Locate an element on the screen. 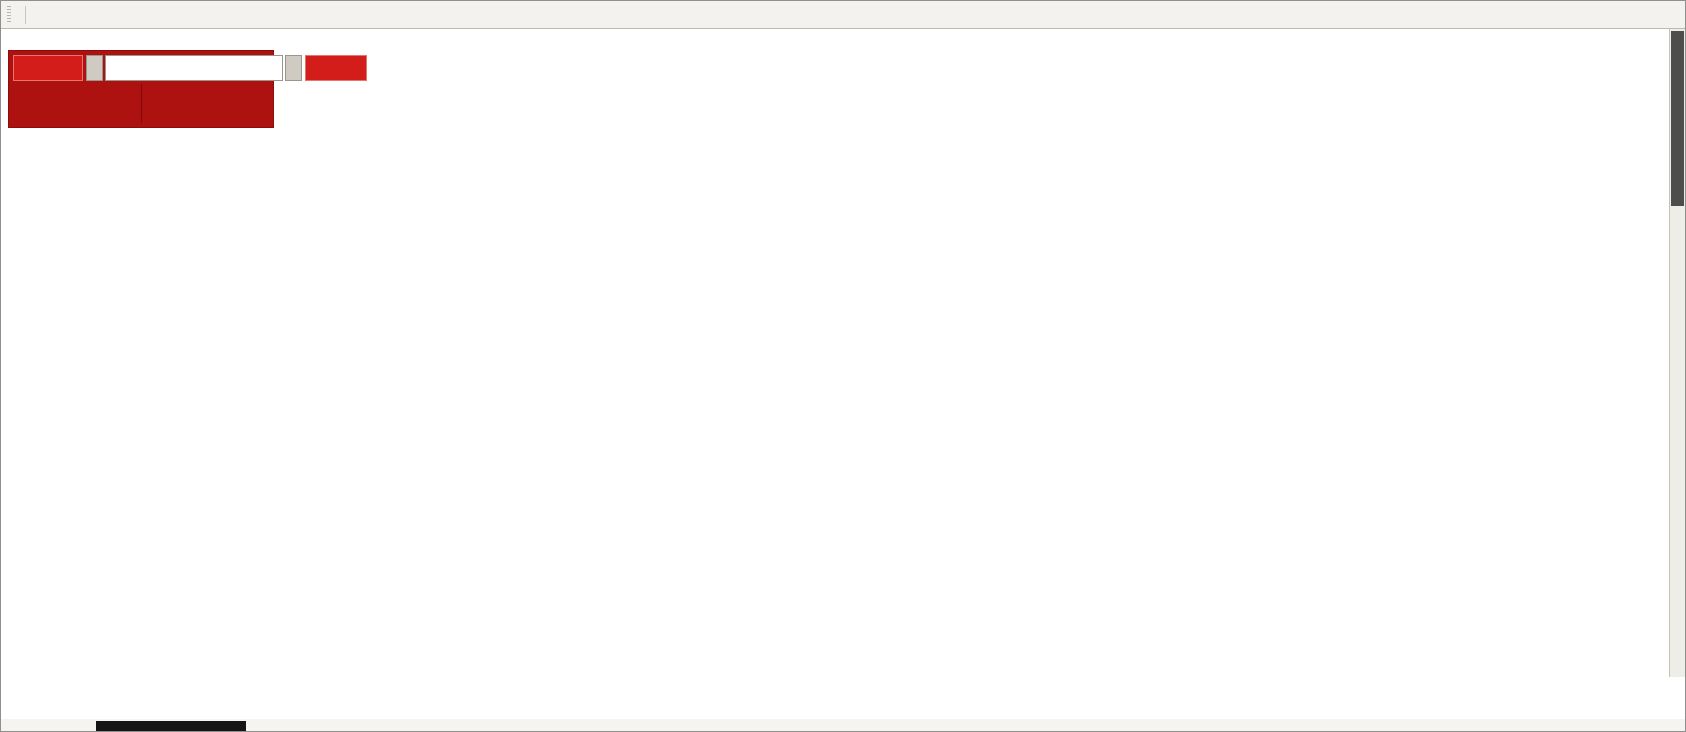 Image resolution: width=1686 pixels, height=732 pixels. volume-decrease-button is located at coordinates (94, 68).